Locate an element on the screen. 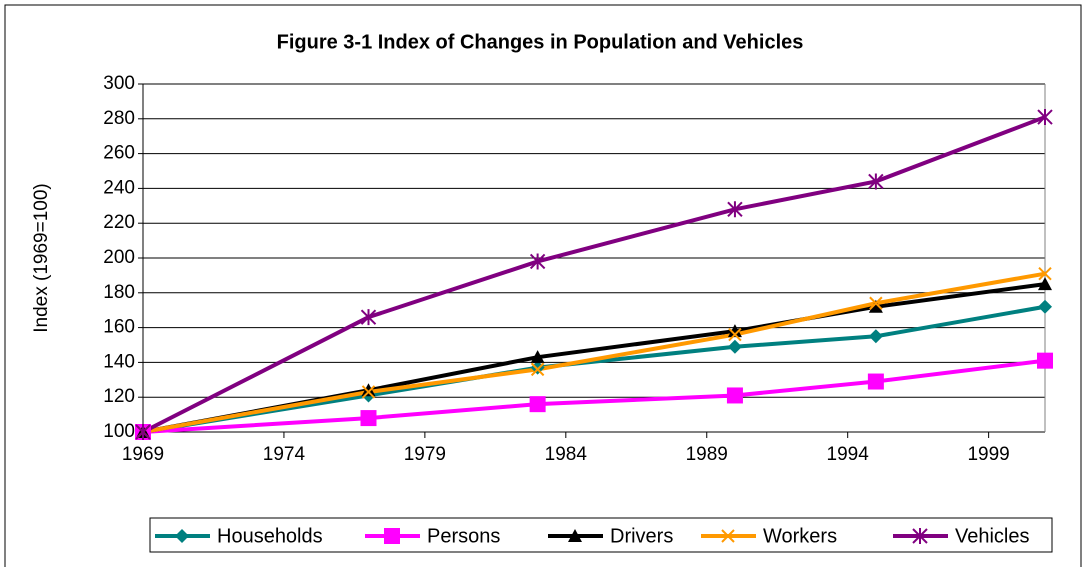 This screenshot has height=567, width=1084. y-axis-label: Index (1969=100) is located at coordinates (41, 257).